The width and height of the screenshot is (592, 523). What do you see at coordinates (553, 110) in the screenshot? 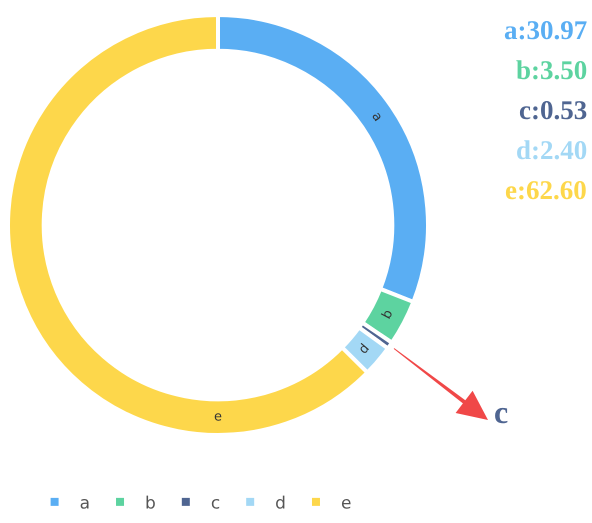
I see `text: c:0.53` at bounding box center [553, 110].